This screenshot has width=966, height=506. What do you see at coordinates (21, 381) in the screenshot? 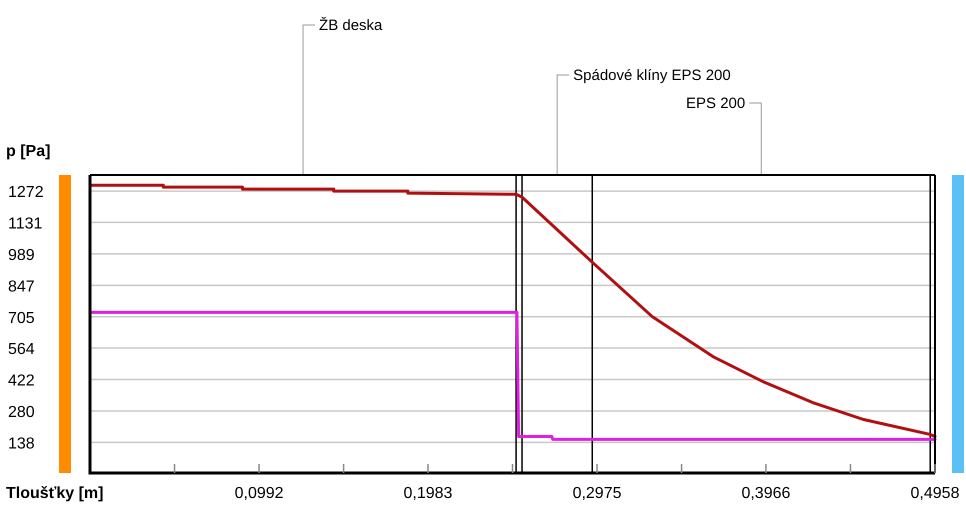
I see `y-tick-label: 422` at bounding box center [21, 381].